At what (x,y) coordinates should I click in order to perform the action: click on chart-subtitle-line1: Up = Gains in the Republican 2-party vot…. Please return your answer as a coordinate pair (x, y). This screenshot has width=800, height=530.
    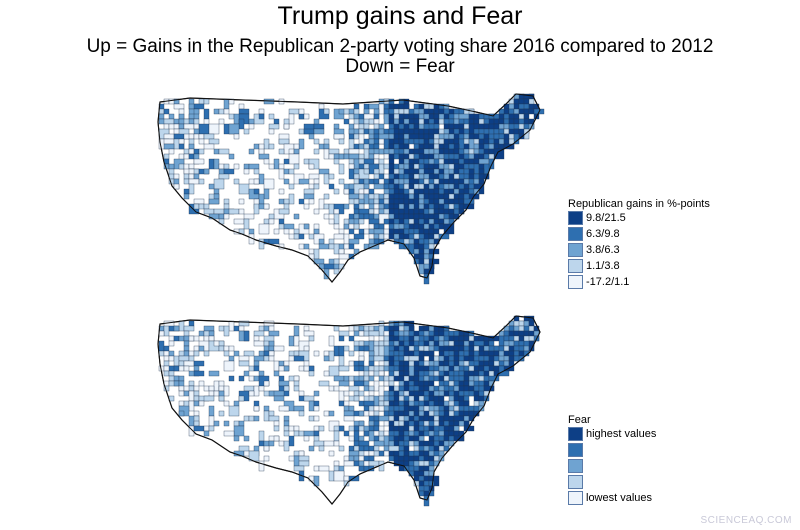
    Looking at the image, I should click on (400, 46).